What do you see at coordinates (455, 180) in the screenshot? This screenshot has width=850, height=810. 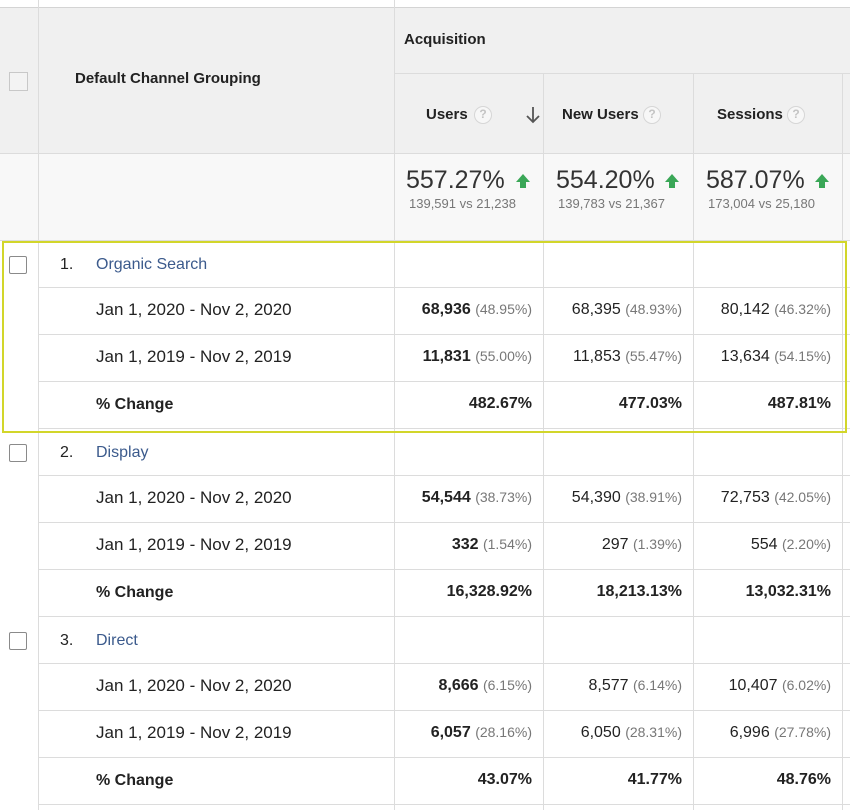 I see `users-total-change: 557.27%` at bounding box center [455, 180].